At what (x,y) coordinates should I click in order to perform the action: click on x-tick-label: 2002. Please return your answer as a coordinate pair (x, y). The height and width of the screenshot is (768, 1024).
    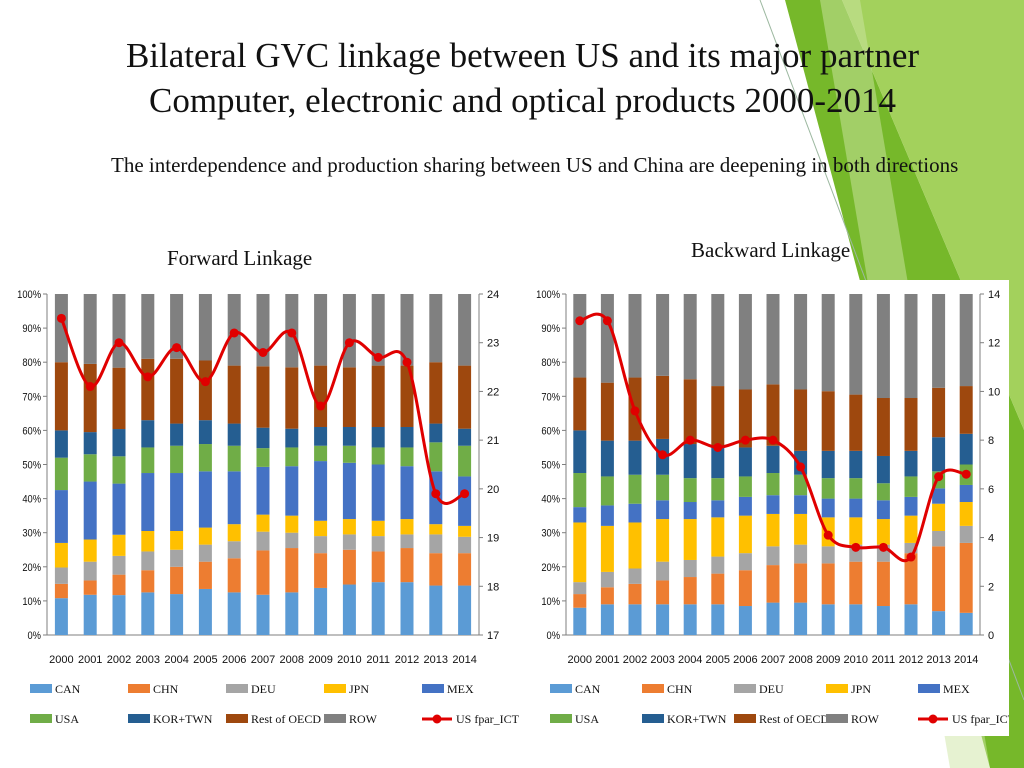
    Looking at the image, I should click on (119, 660).